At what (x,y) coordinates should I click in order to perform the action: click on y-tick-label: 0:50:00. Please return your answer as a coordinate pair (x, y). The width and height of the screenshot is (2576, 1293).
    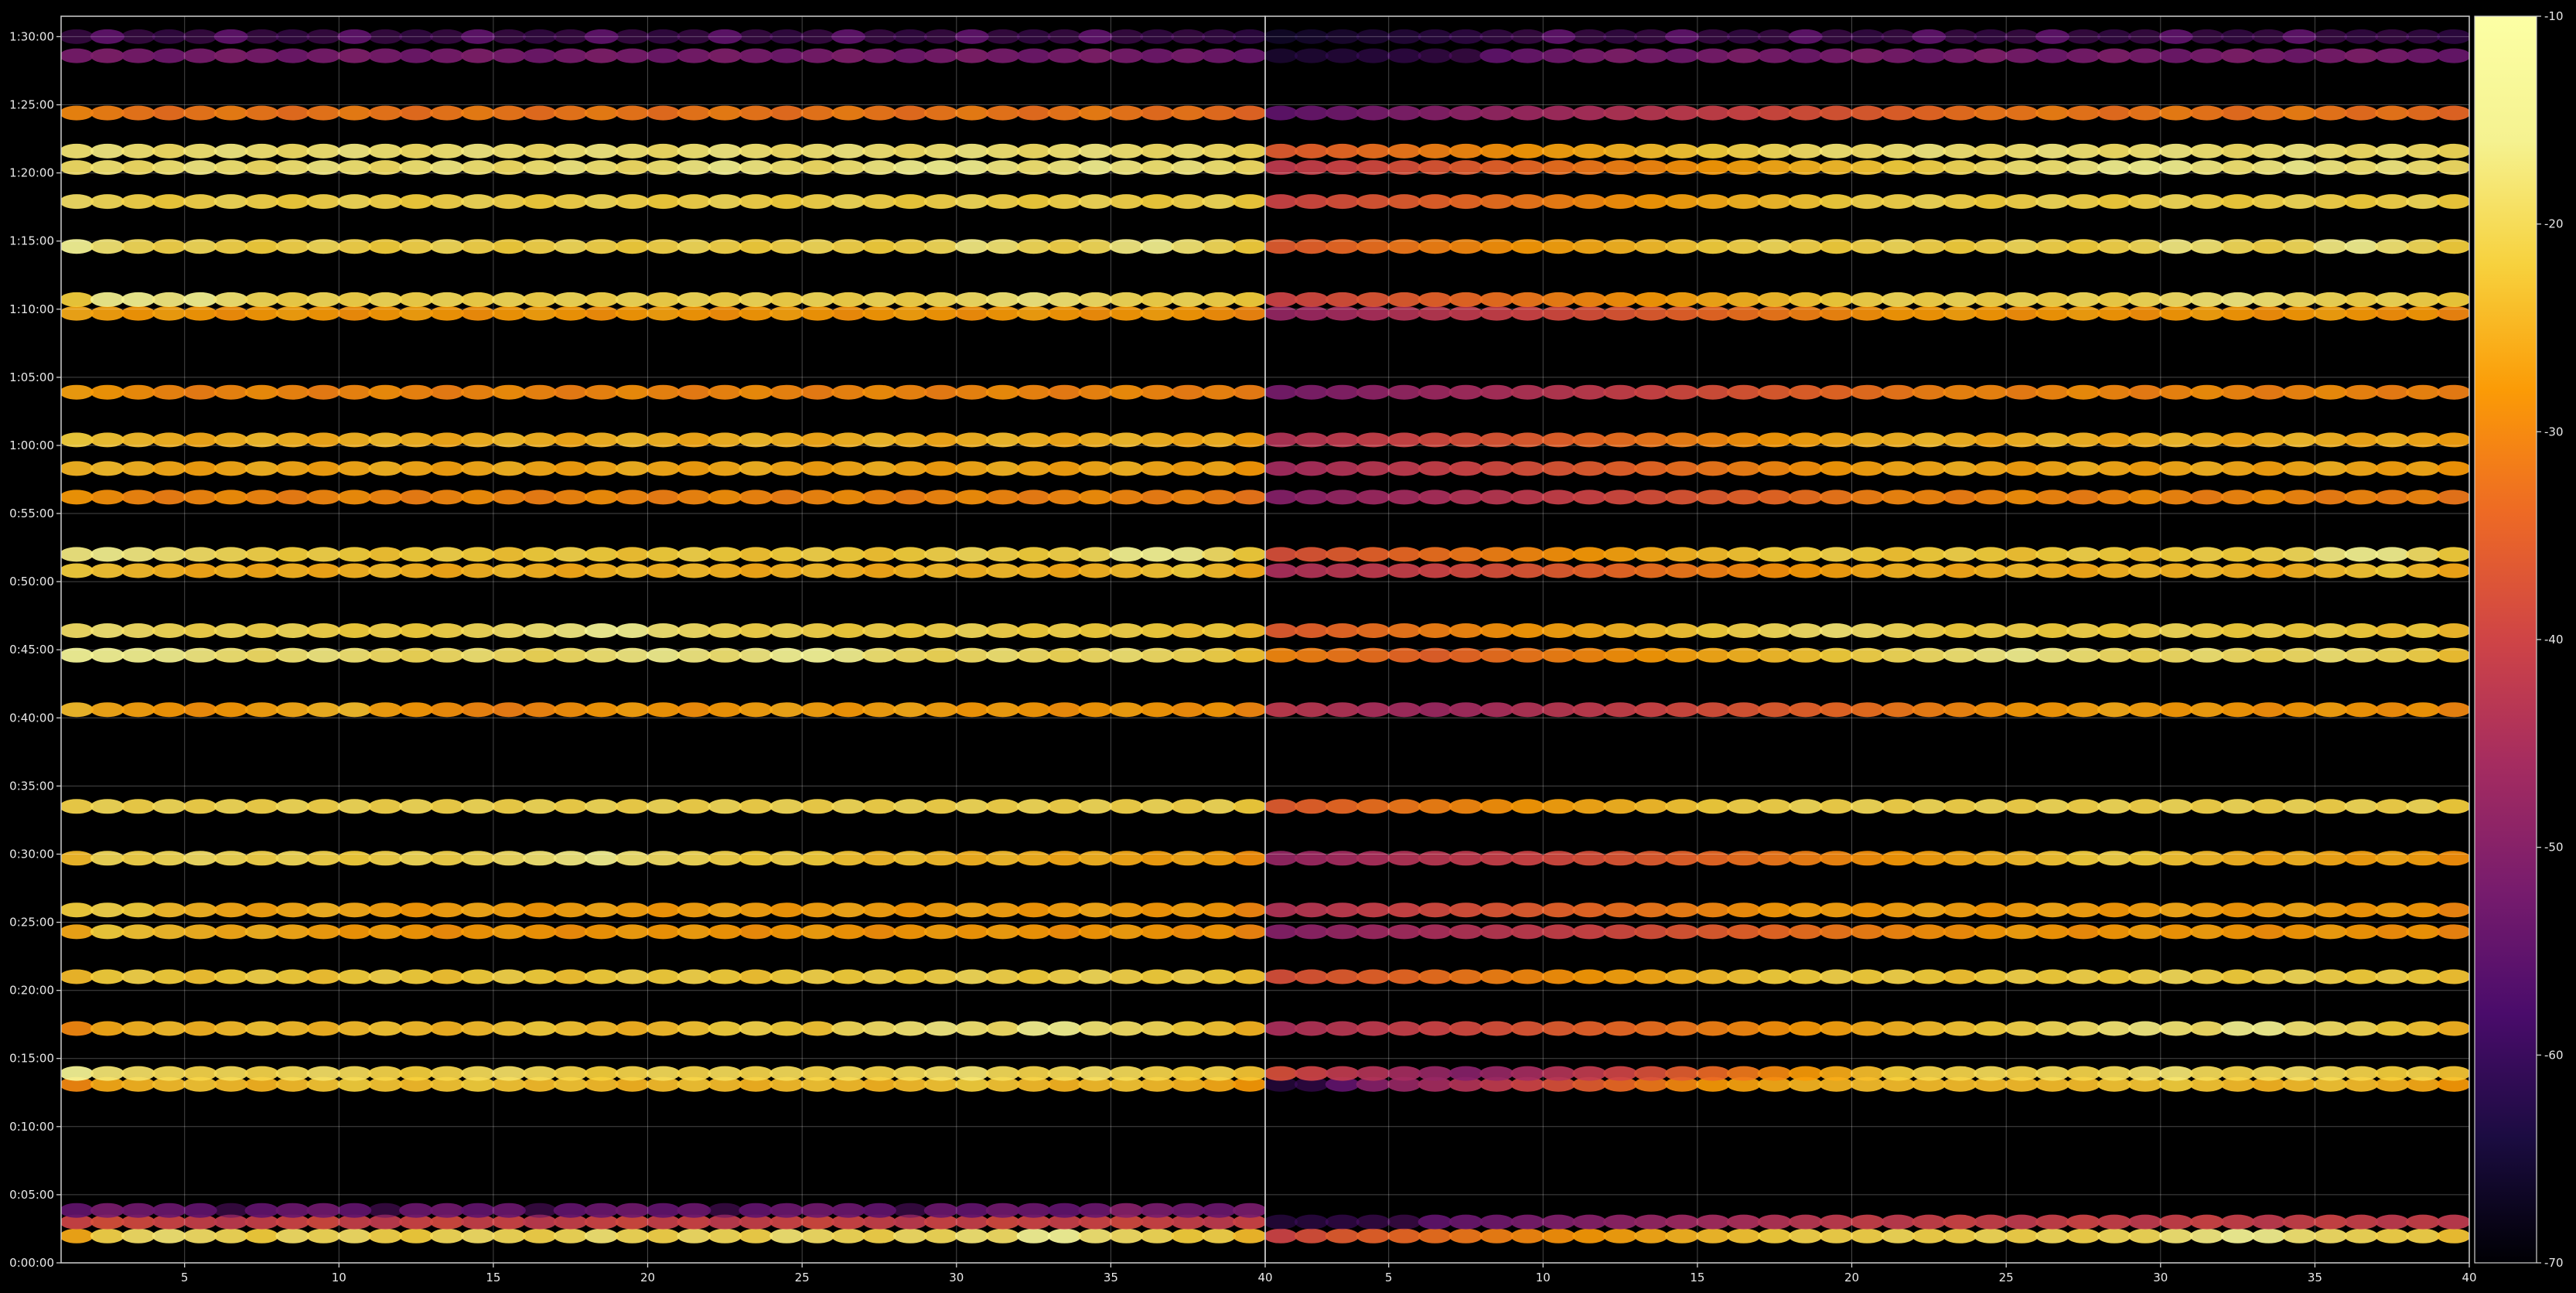
    Looking at the image, I should click on (32, 582).